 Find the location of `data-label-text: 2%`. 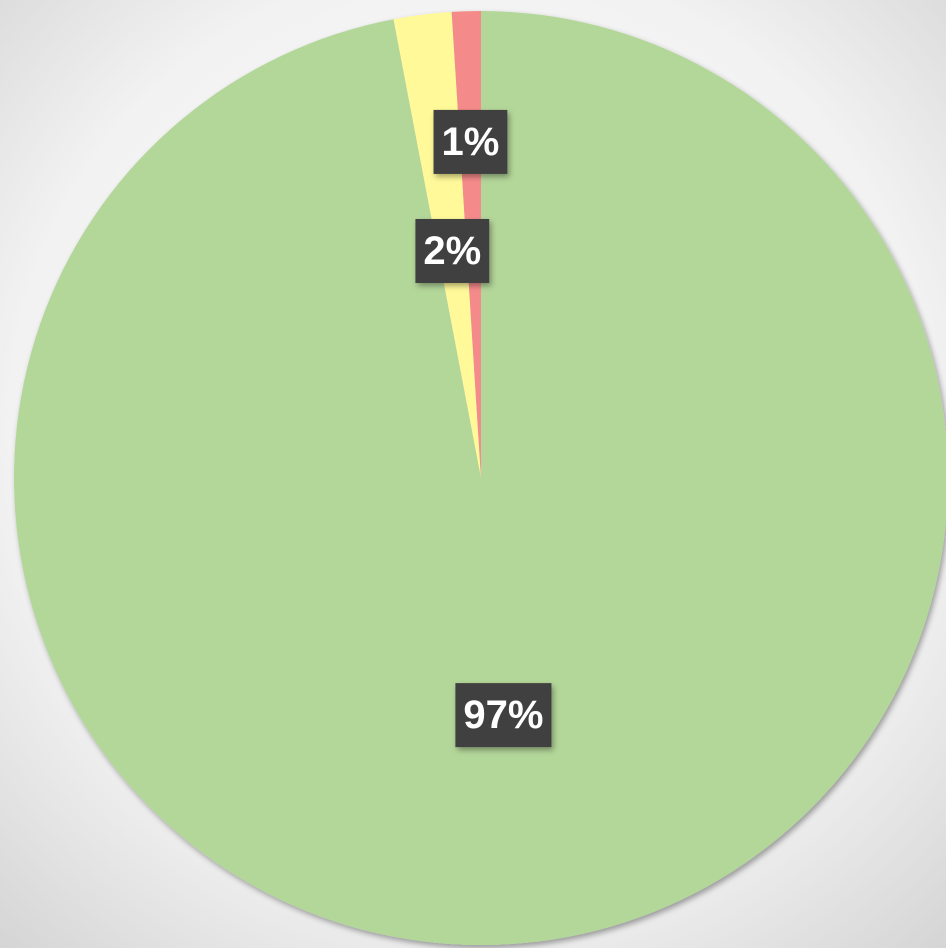

data-label-text: 2% is located at coordinates (452, 251).